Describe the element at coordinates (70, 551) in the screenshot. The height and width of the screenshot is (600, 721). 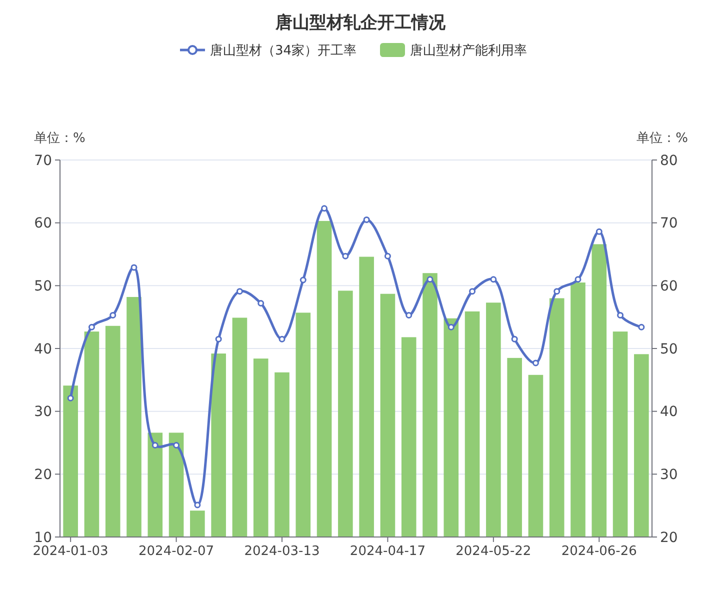
I see `x-tick-label: 2024-01-03` at that location.